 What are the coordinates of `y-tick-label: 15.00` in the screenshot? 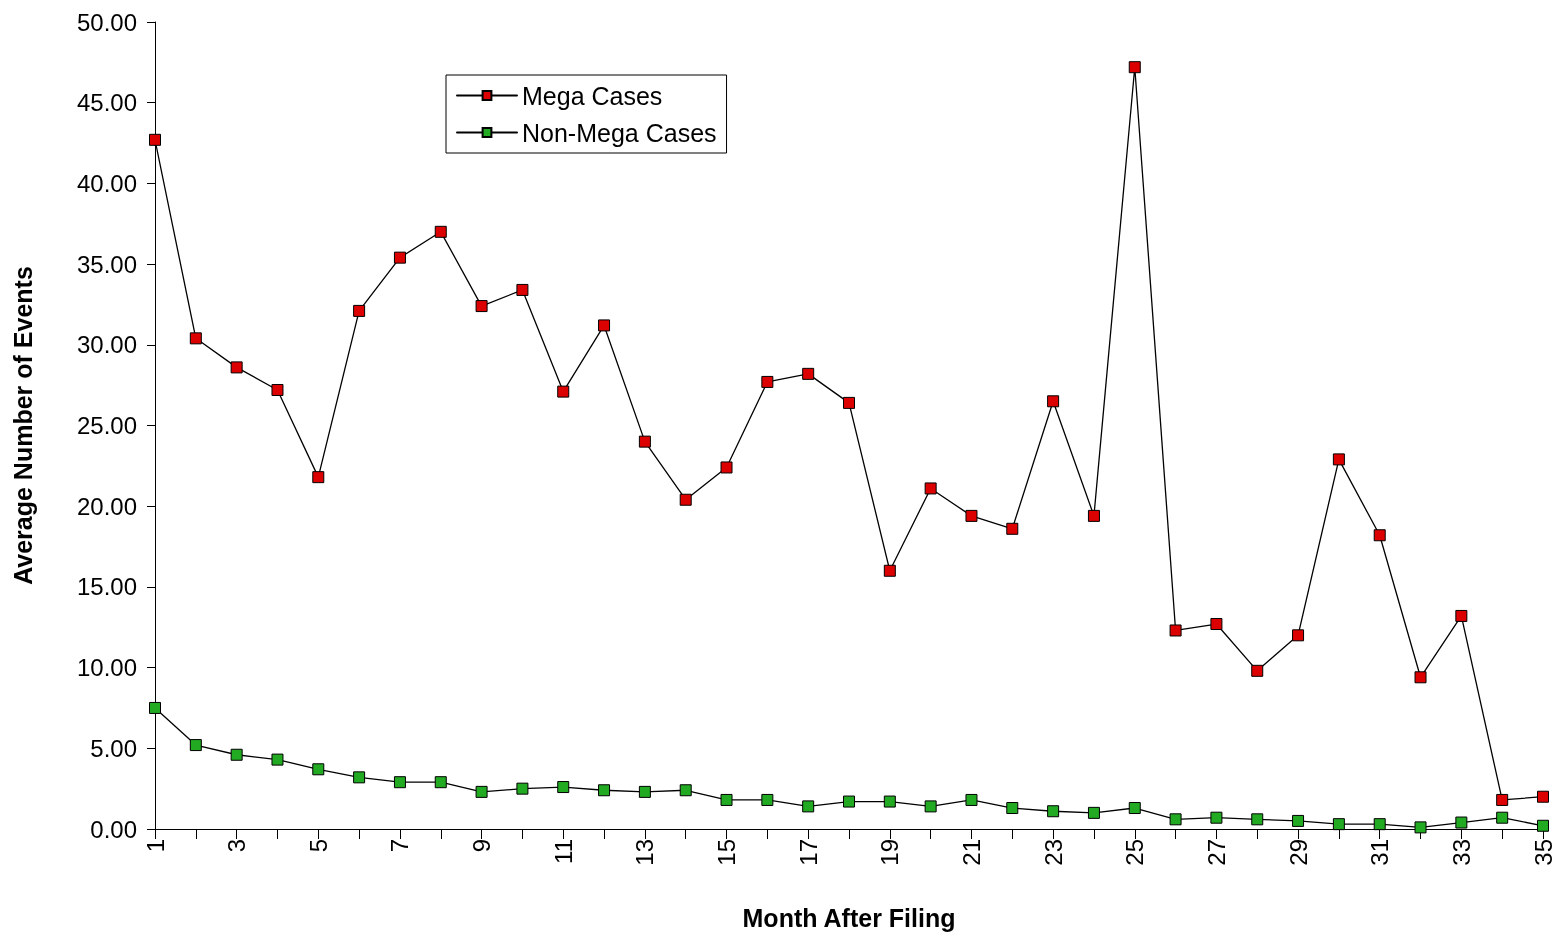 It's located at (106, 587).